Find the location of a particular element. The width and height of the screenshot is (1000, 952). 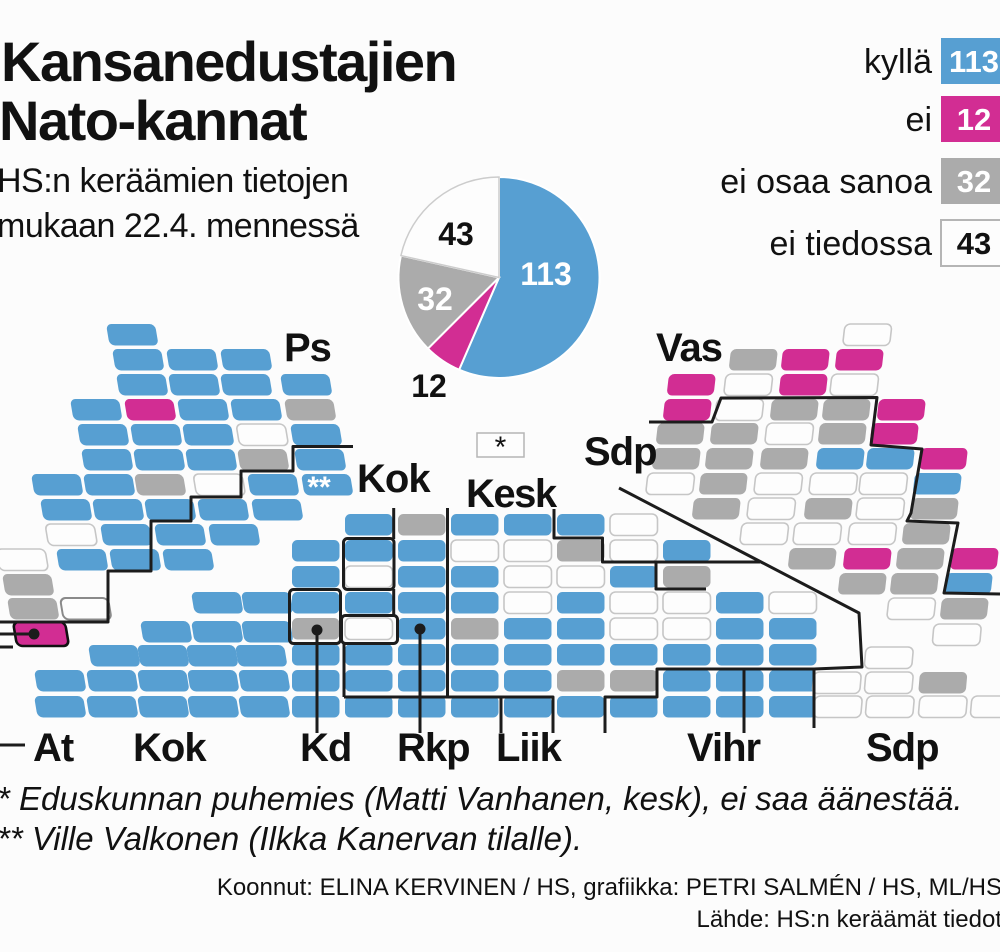

svg-text: ei tiedossa is located at coordinates (850, 244).